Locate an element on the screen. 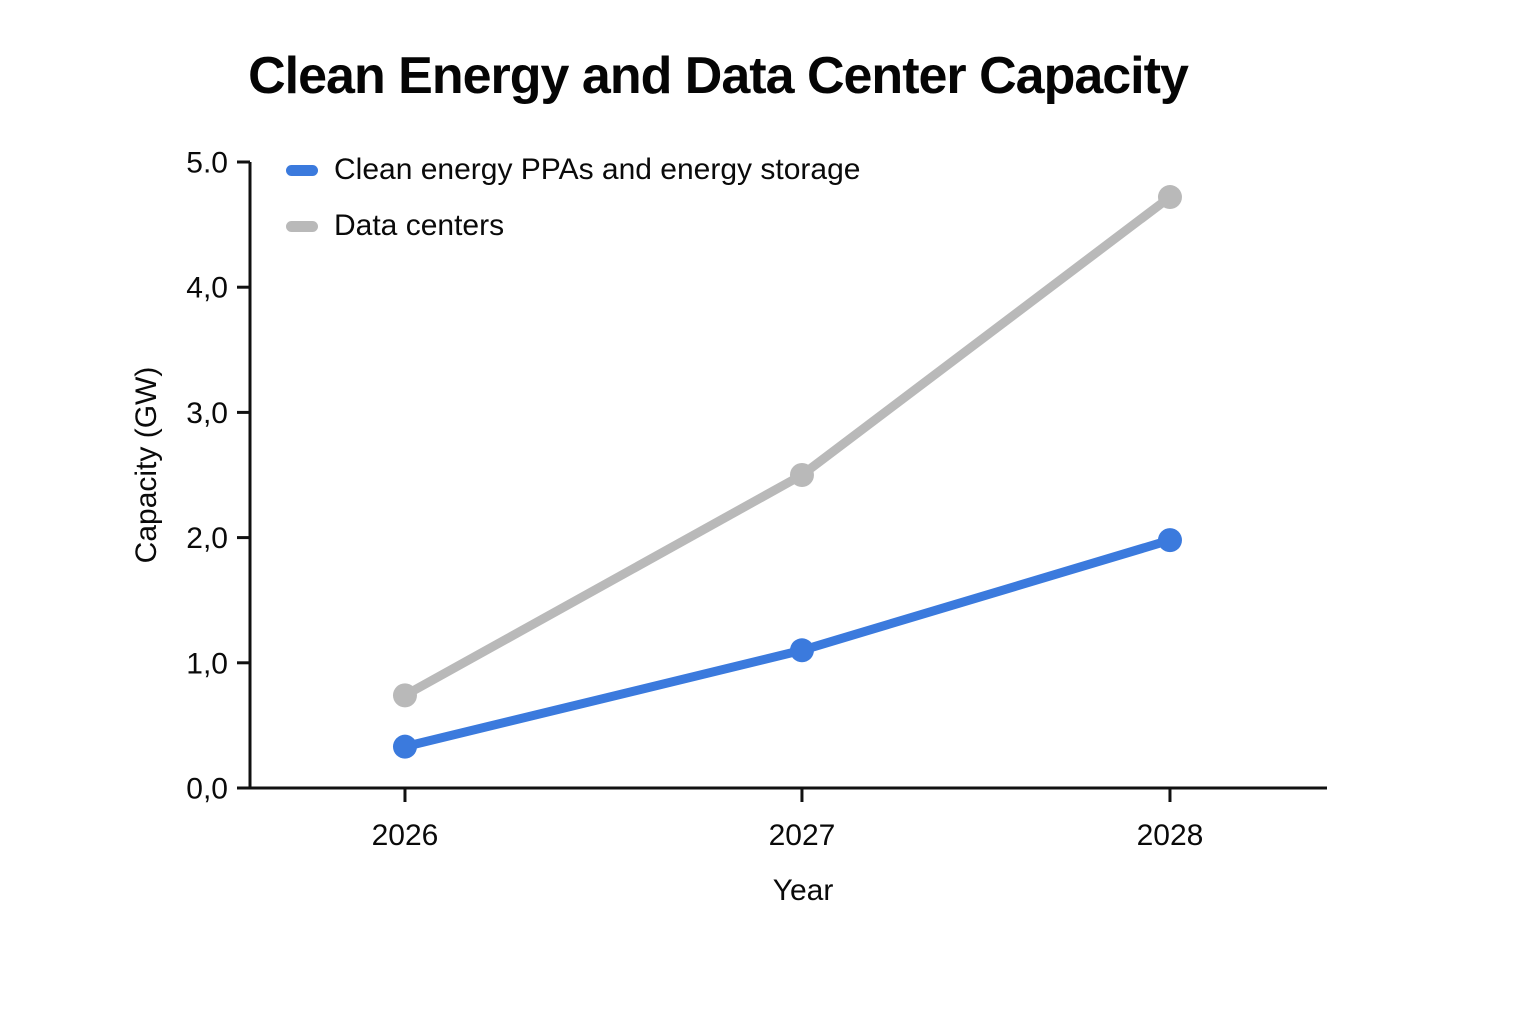 This screenshot has width=1536, height=1024. series-line is located at coordinates (787, 643).